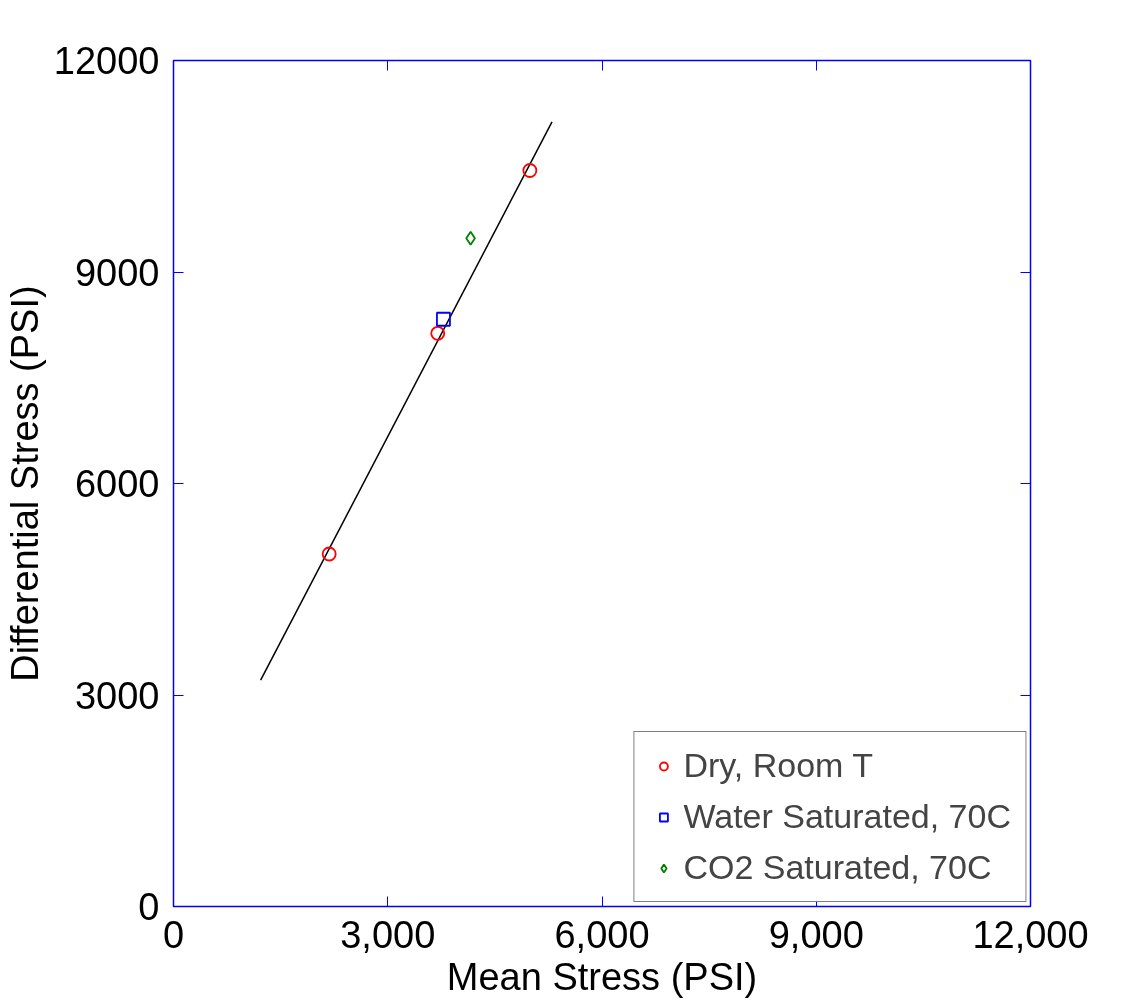 The width and height of the screenshot is (1132, 1005). I want to click on y-tick-label: 0, so click(149, 907).